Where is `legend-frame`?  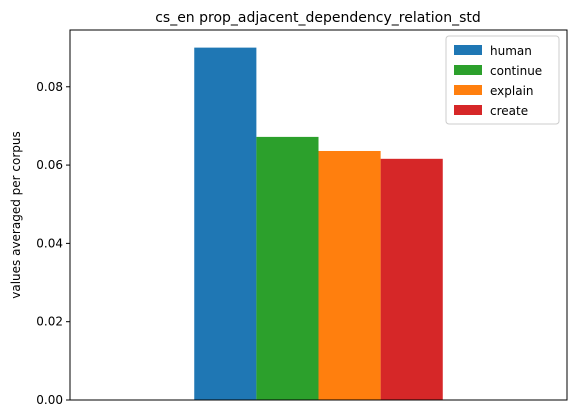 legend-frame is located at coordinates (502, 80).